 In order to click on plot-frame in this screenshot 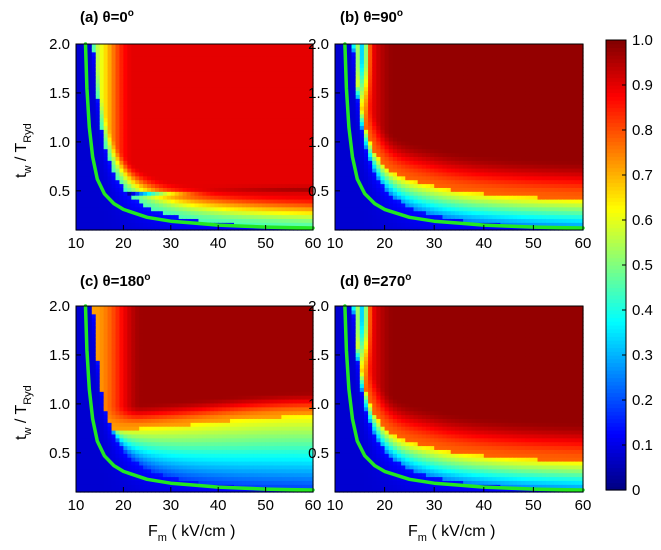, I will do `click(194, 137)`.